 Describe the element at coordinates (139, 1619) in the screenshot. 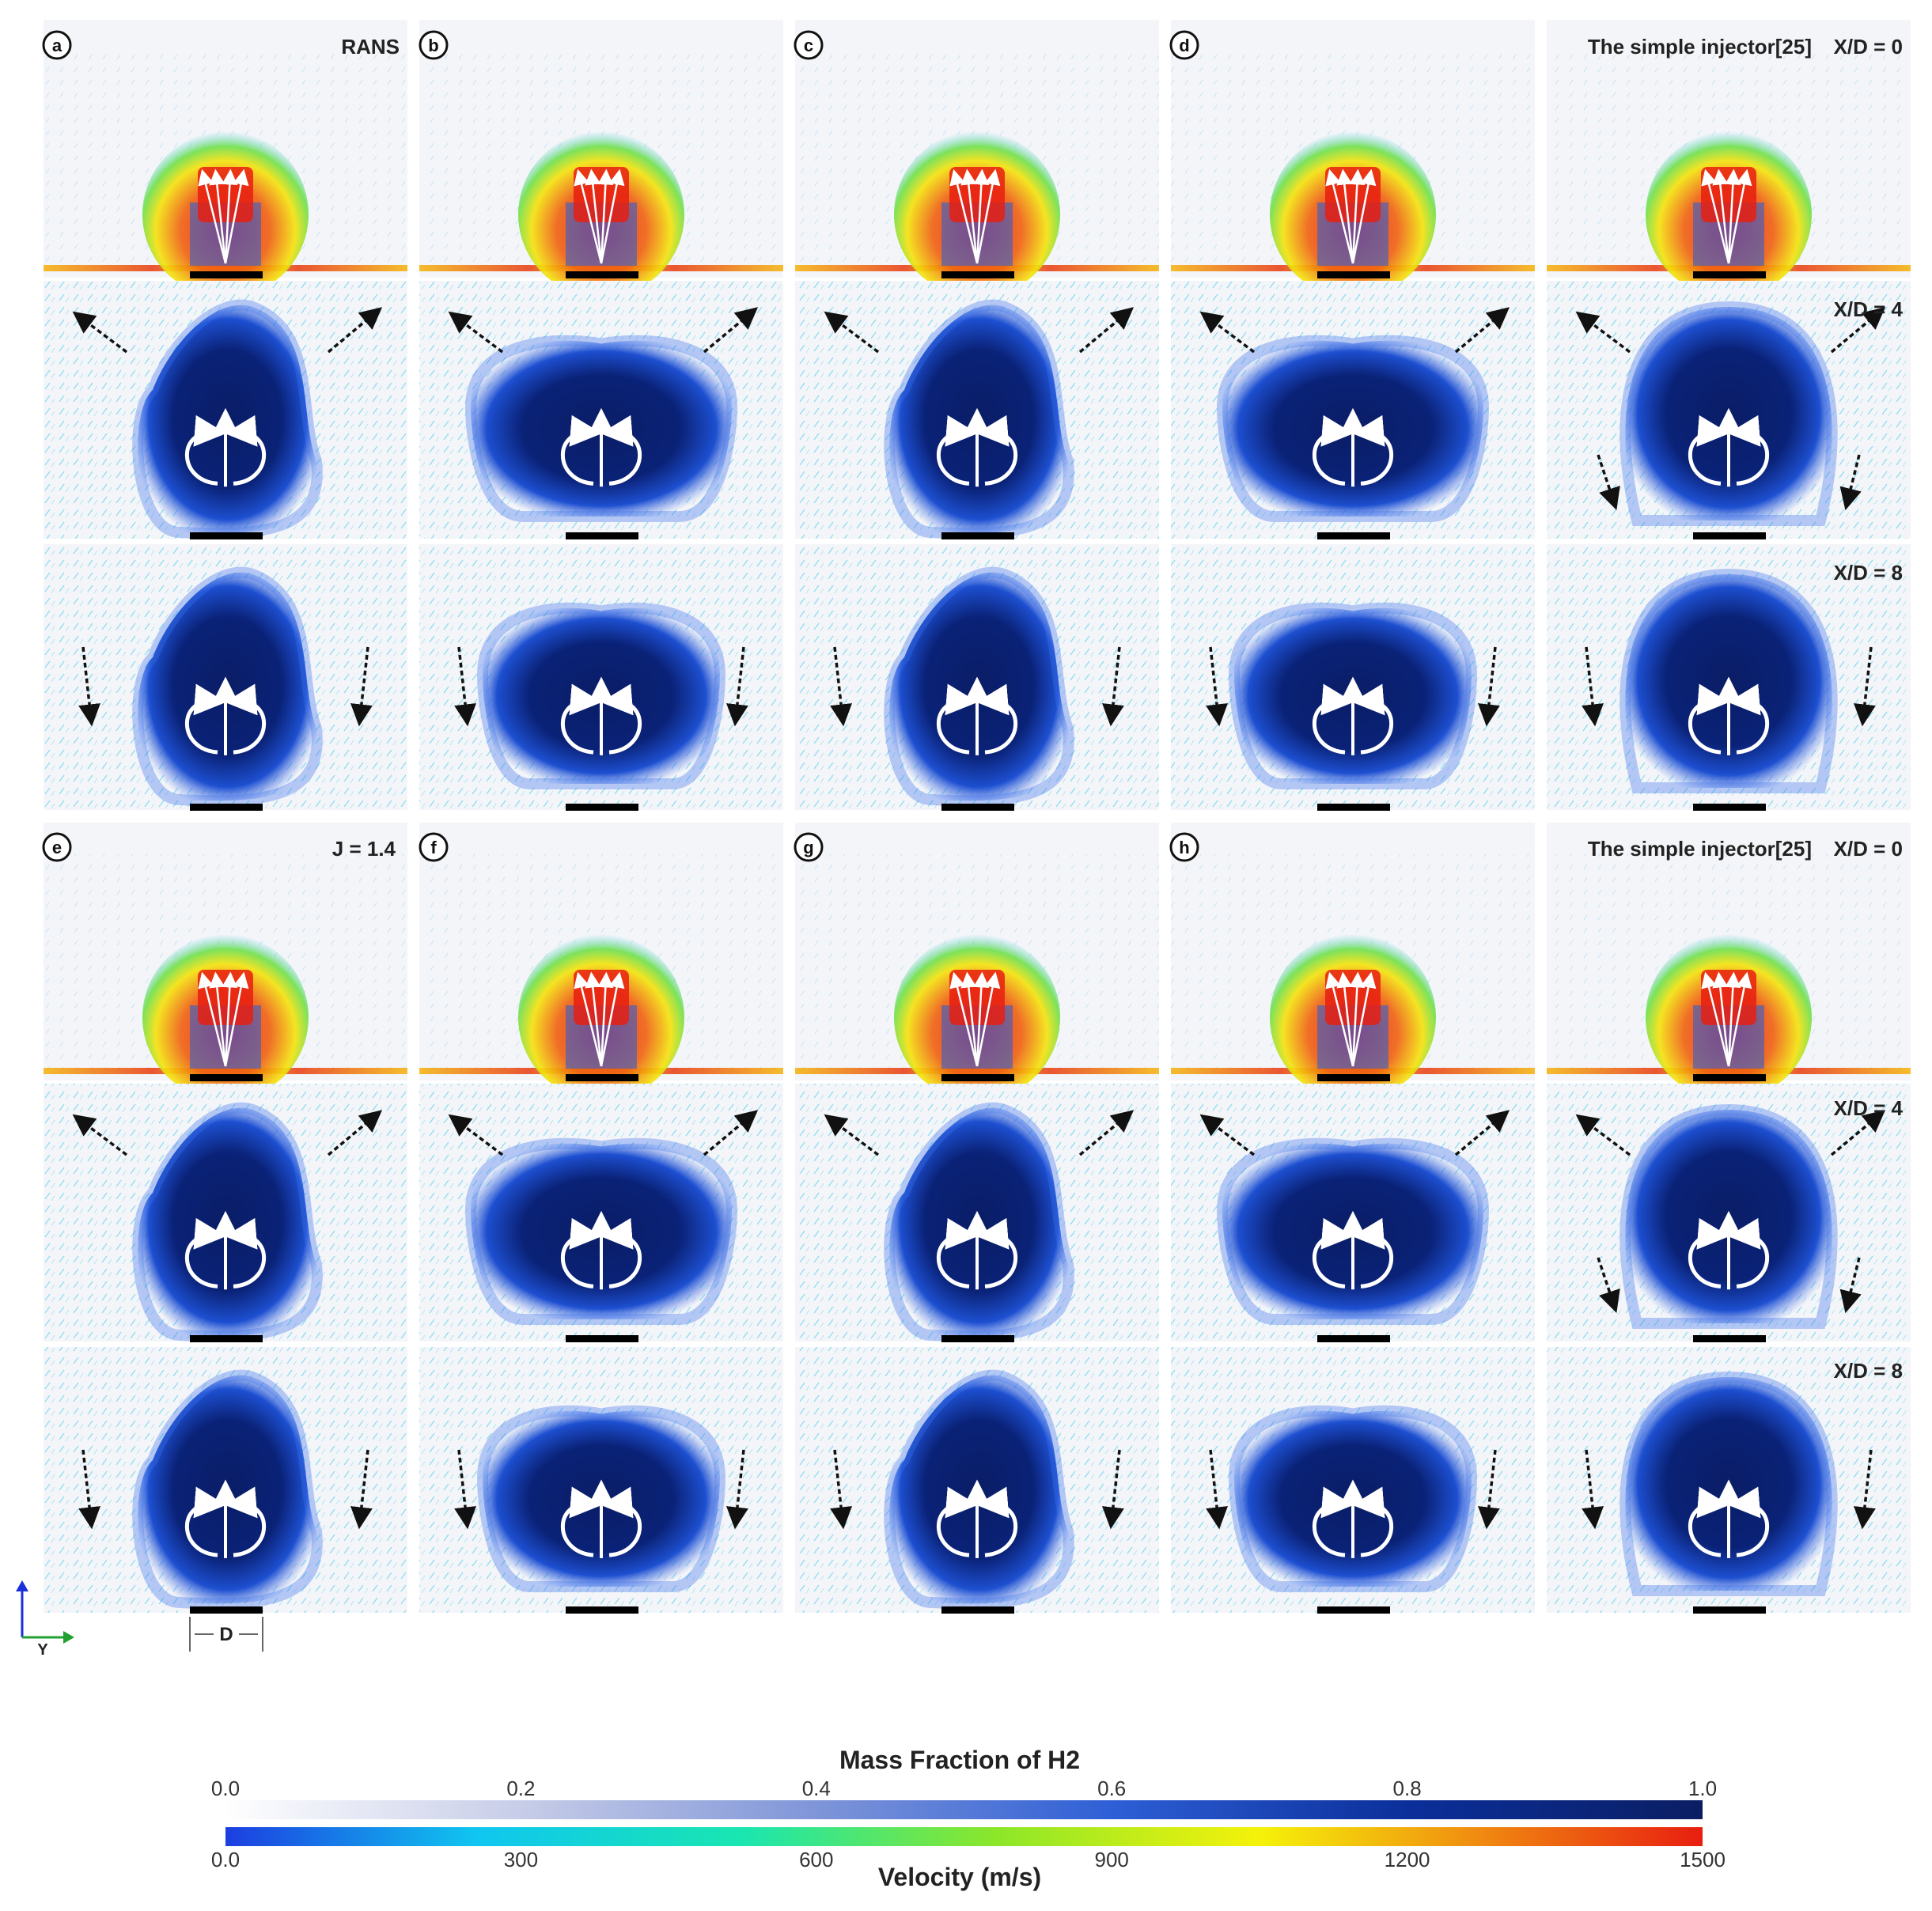

I see `axis-indicator: Y D` at that location.